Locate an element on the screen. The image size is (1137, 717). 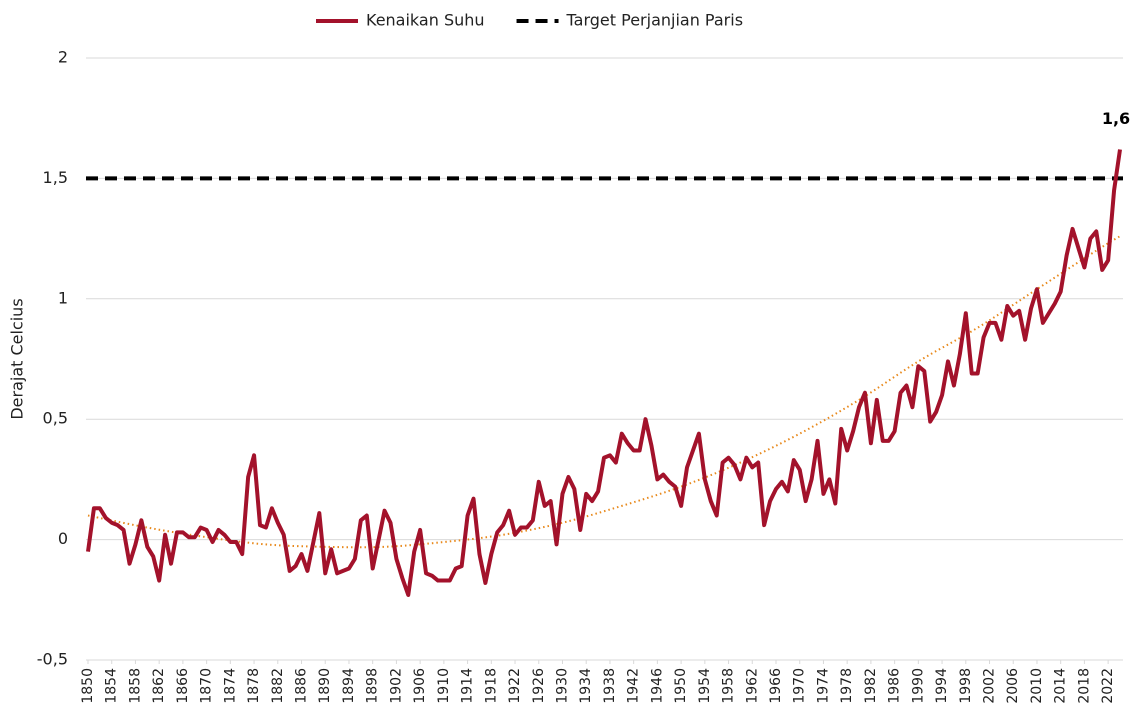
x-tick-label: 1922 is located at coordinates (515, 686).